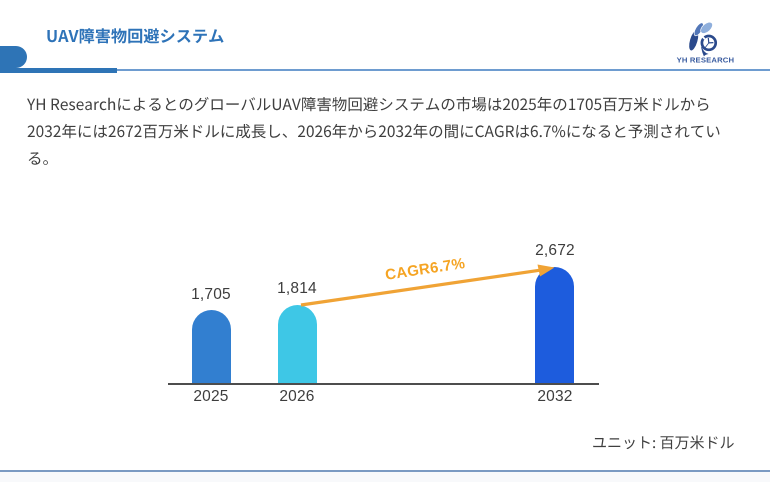  Describe the element at coordinates (706, 59) in the screenshot. I see `svg-text: YH RESEARCH` at that location.